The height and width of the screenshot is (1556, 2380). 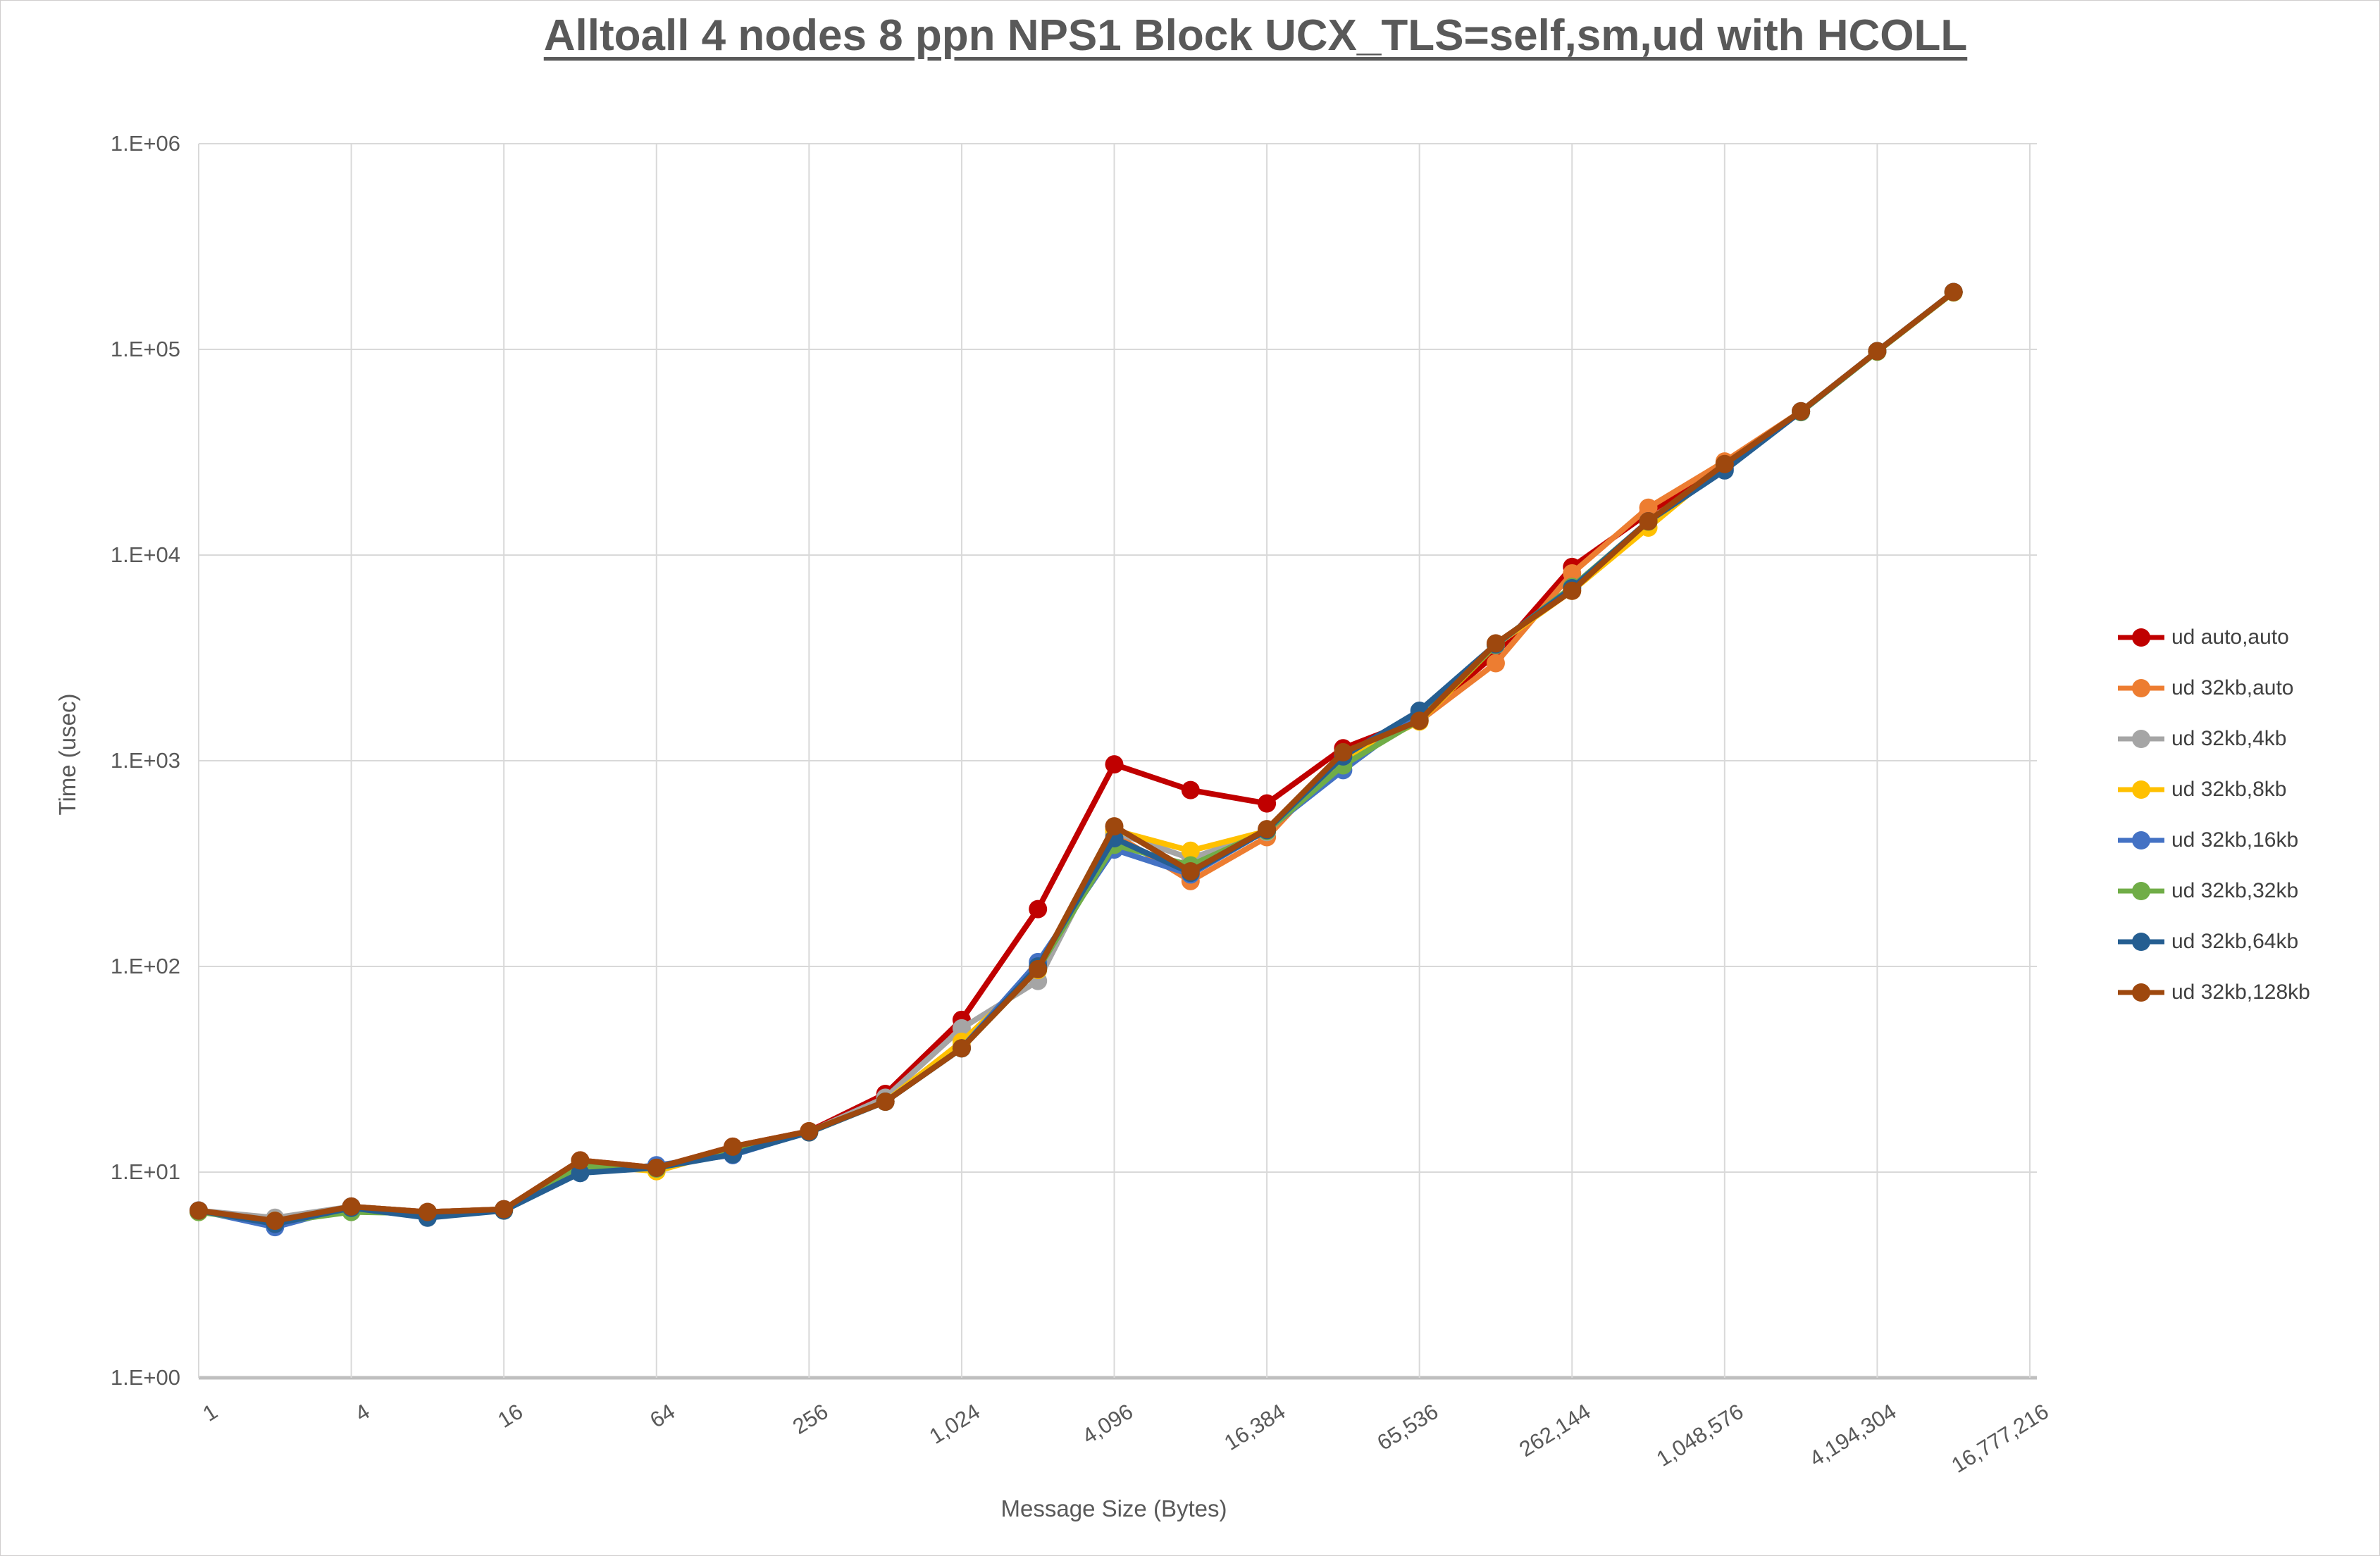 What do you see at coordinates (2235, 941) in the screenshot?
I see `legend-label: ud 32kb,64kb` at bounding box center [2235, 941].